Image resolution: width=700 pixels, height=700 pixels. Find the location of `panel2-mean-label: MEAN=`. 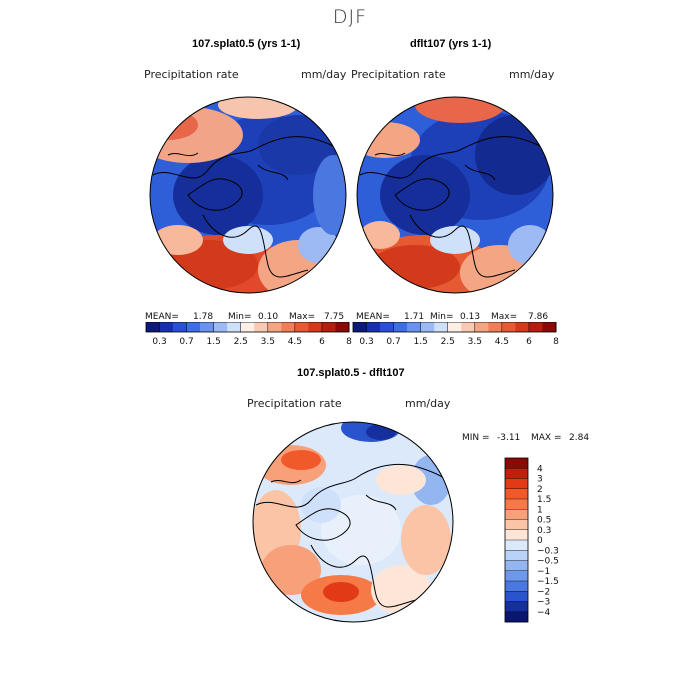

panel2-mean-label: MEAN= is located at coordinates (373, 317).